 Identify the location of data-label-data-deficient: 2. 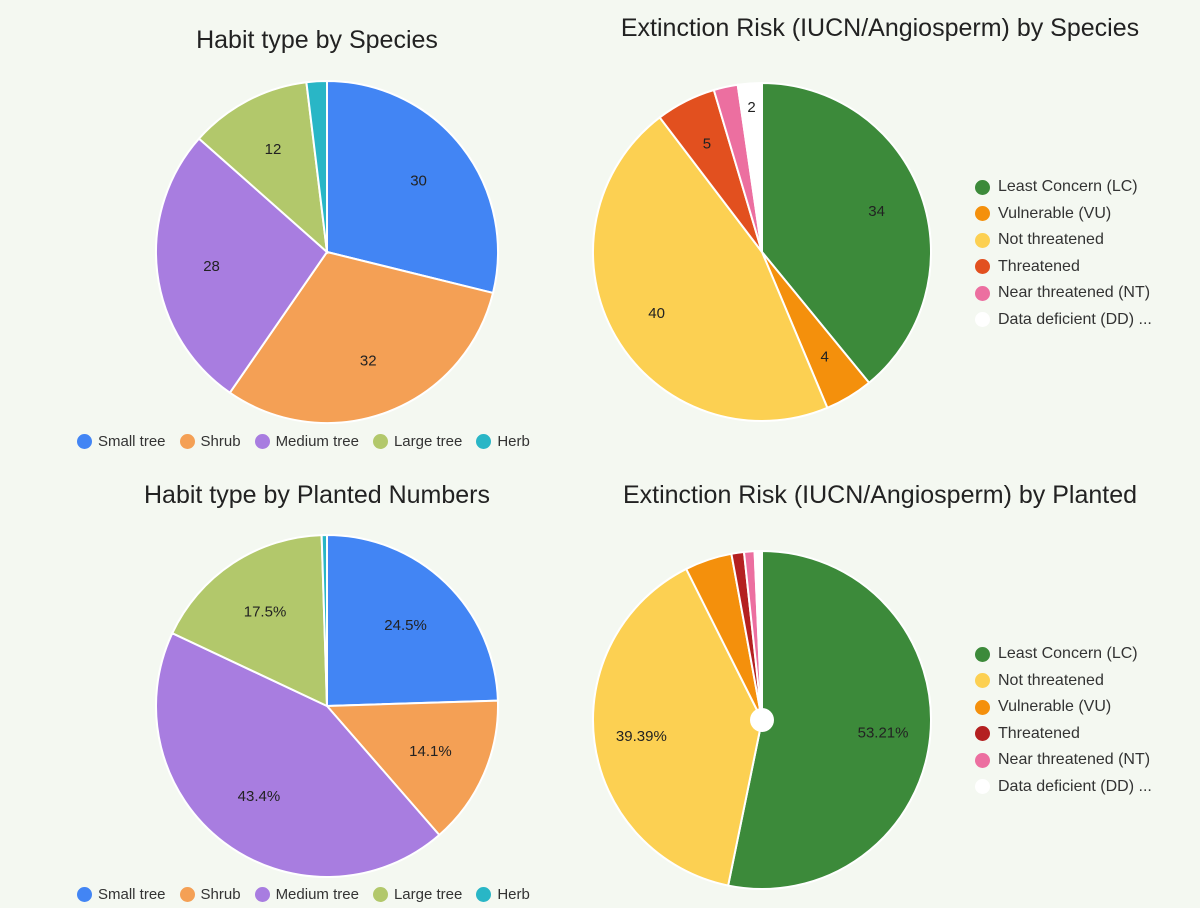
(751, 107).